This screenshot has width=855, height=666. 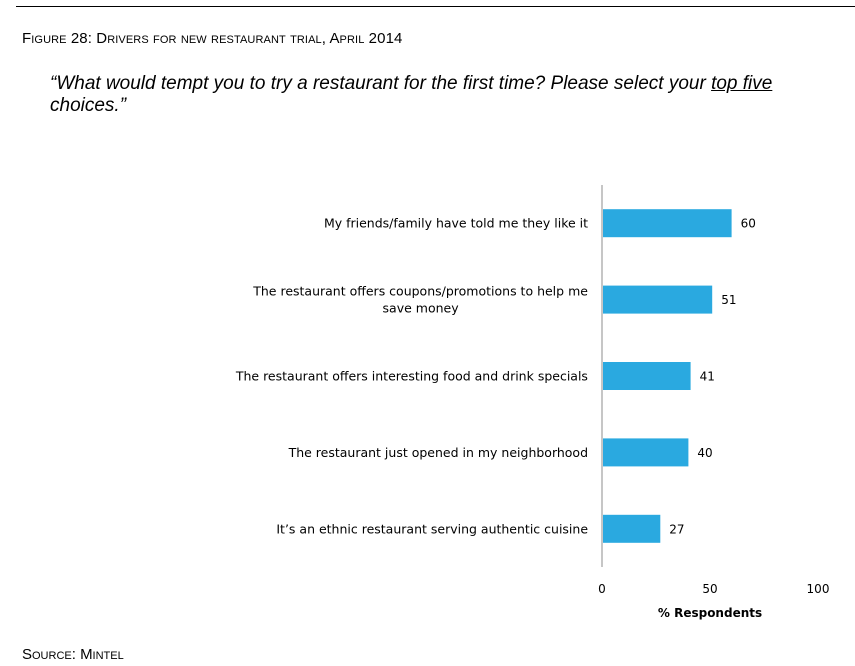 I want to click on x-axis-title: % Respondents, so click(x=710, y=613).